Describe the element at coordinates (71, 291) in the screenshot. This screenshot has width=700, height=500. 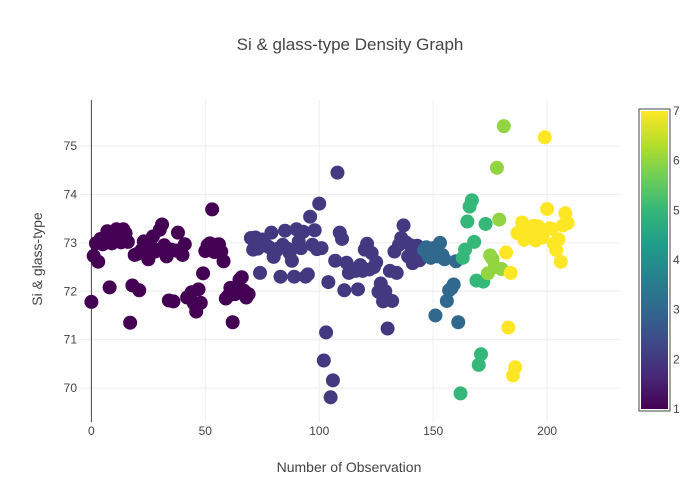
I see `y-tick-label: 72` at that location.